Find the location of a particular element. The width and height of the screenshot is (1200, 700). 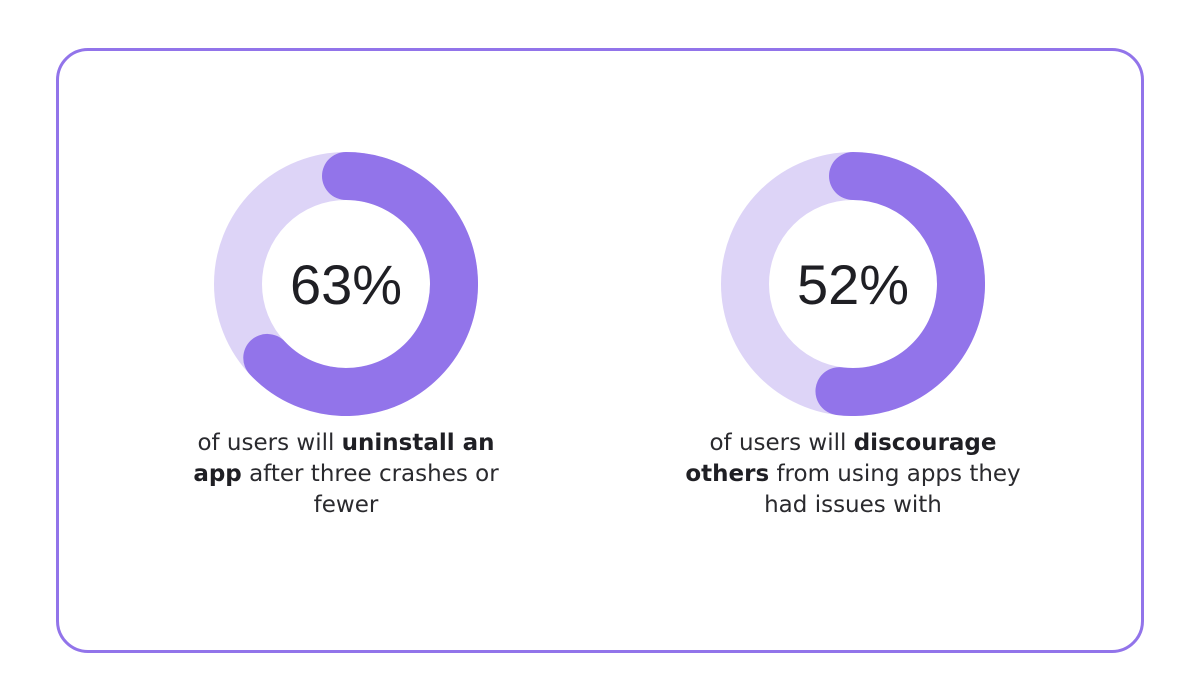

donut-value-label: 63% is located at coordinates (346, 284).